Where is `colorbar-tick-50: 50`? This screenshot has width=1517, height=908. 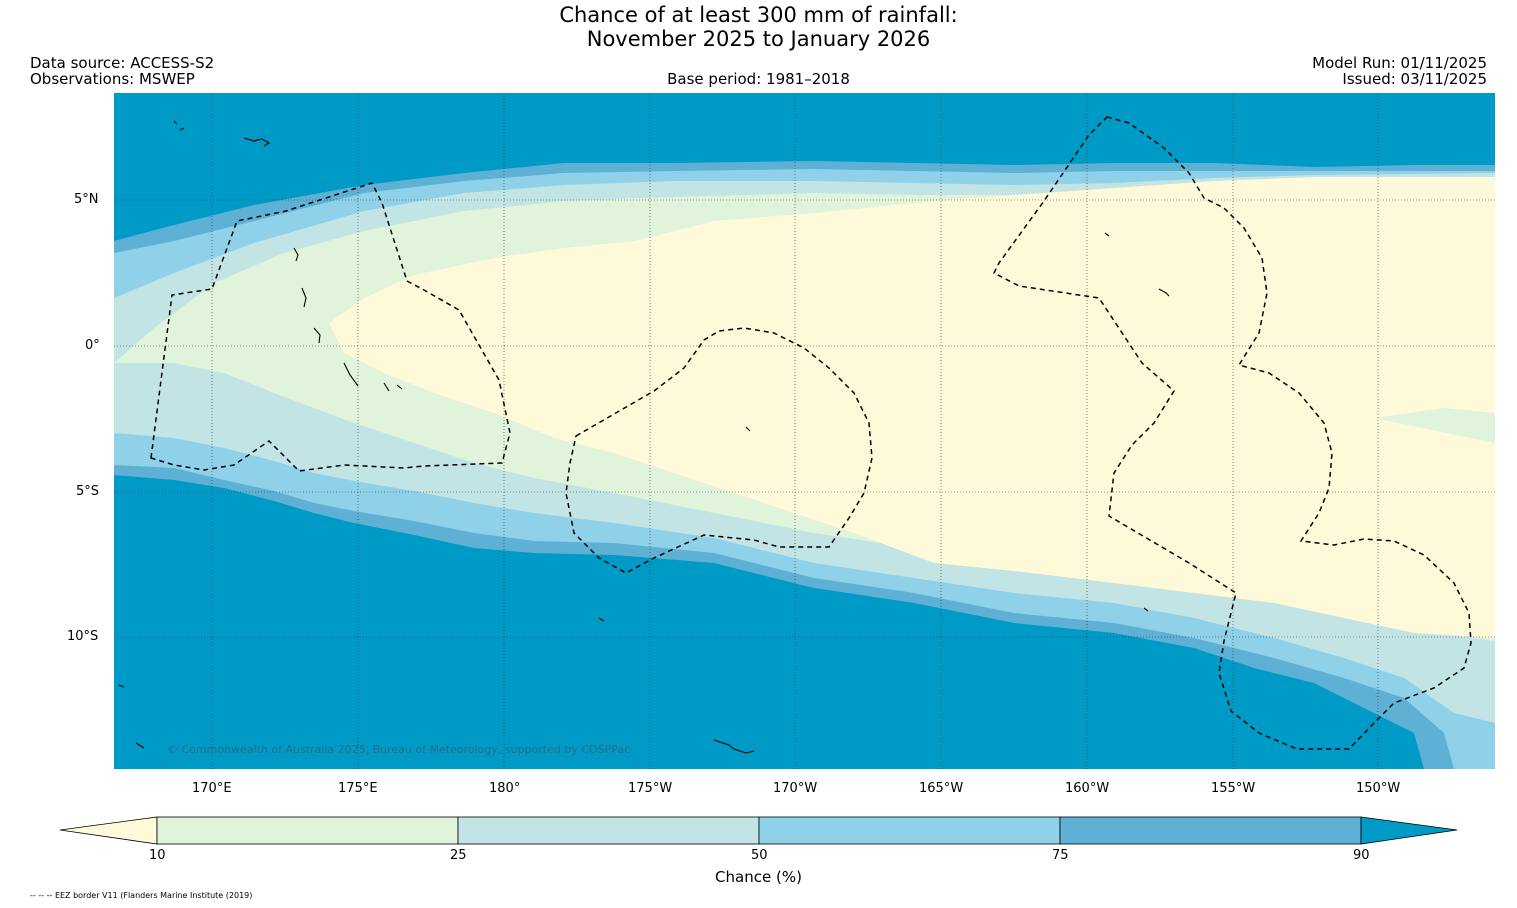
colorbar-tick-50: 50 is located at coordinates (759, 855).